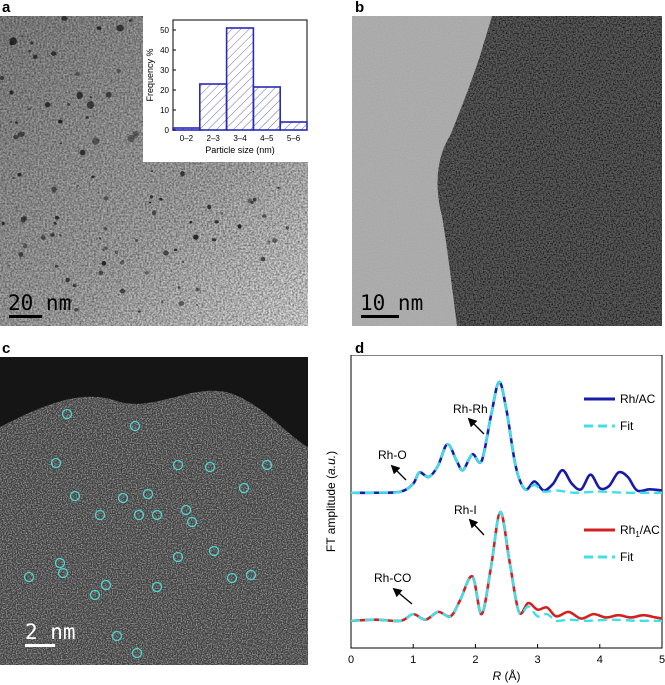 Image resolution: width=665 pixels, height=685 pixels. Describe the element at coordinates (392, 578) in the screenshot. I see `peak-annotation: Rh-CO` at that location.